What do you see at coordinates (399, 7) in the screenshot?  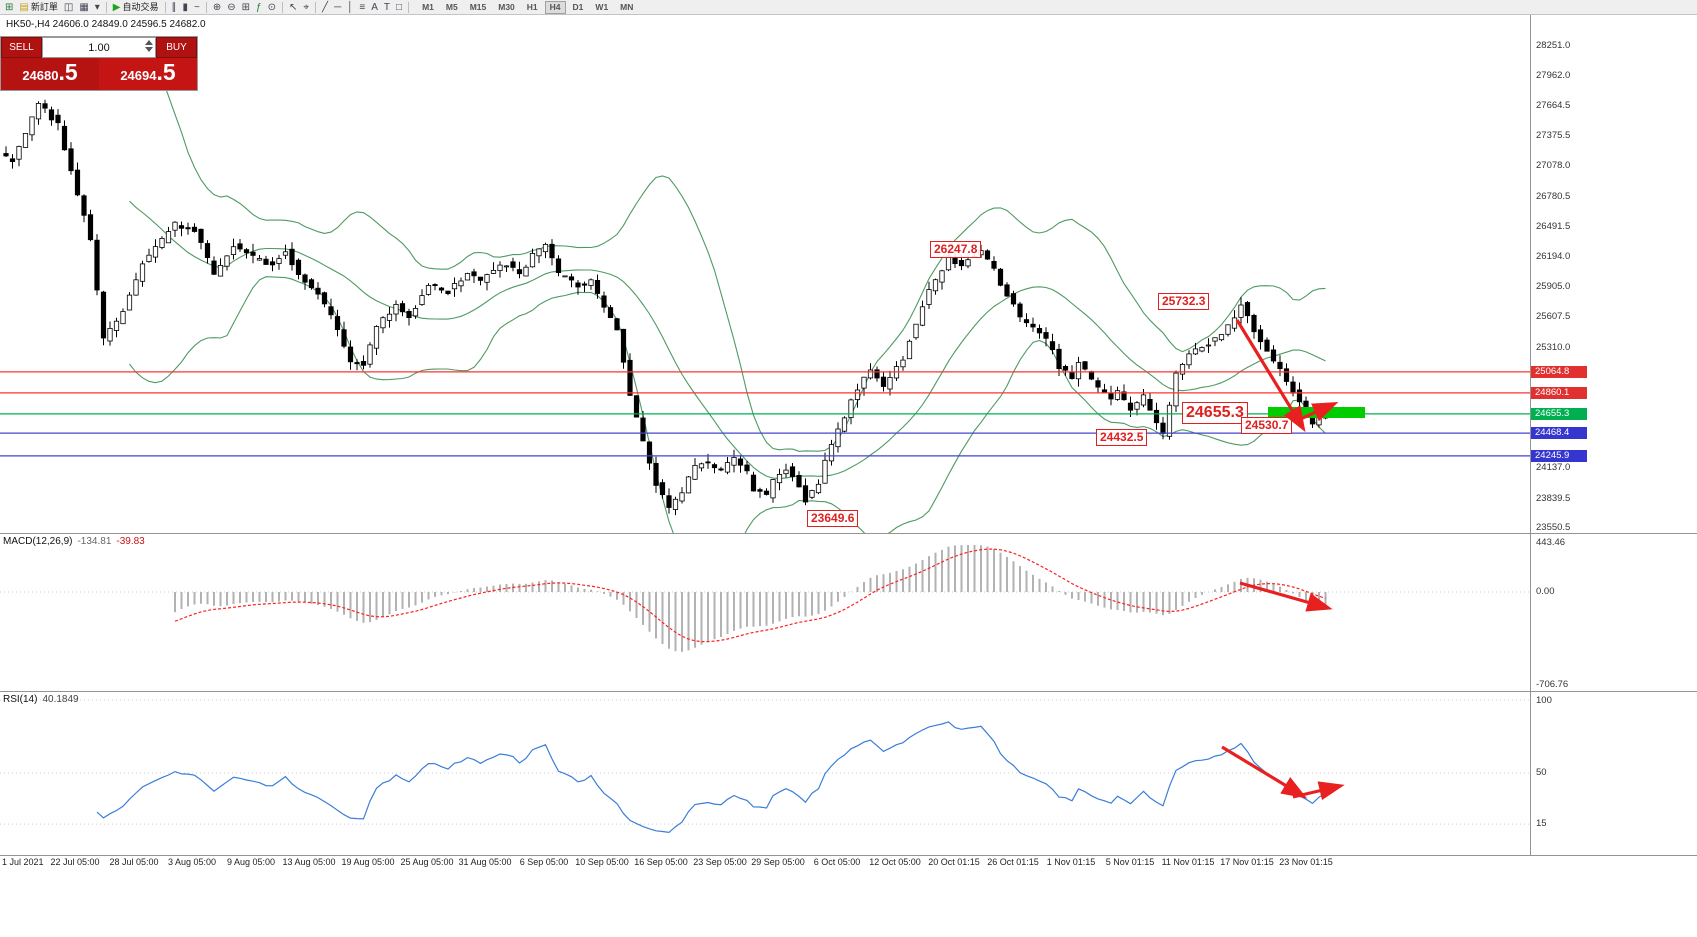 I see `shapes-icon: □` at bounding box center [399, 7].